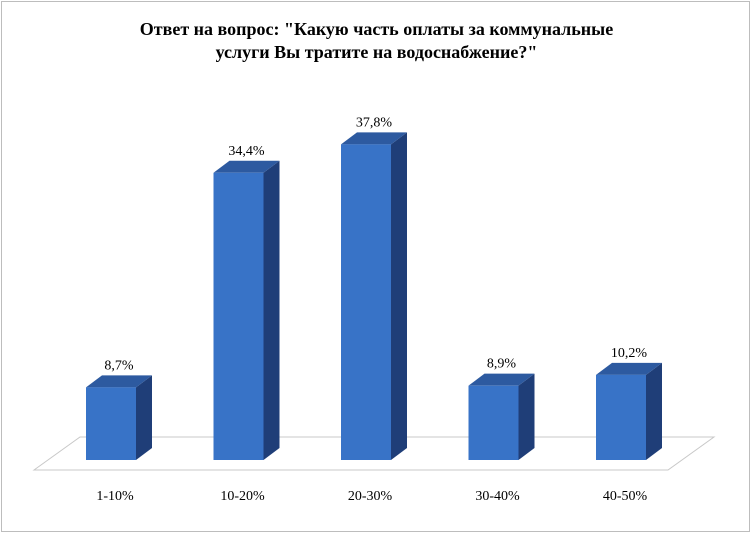  I want to click on x-tick-label: 40-50%, so click(625, 496).